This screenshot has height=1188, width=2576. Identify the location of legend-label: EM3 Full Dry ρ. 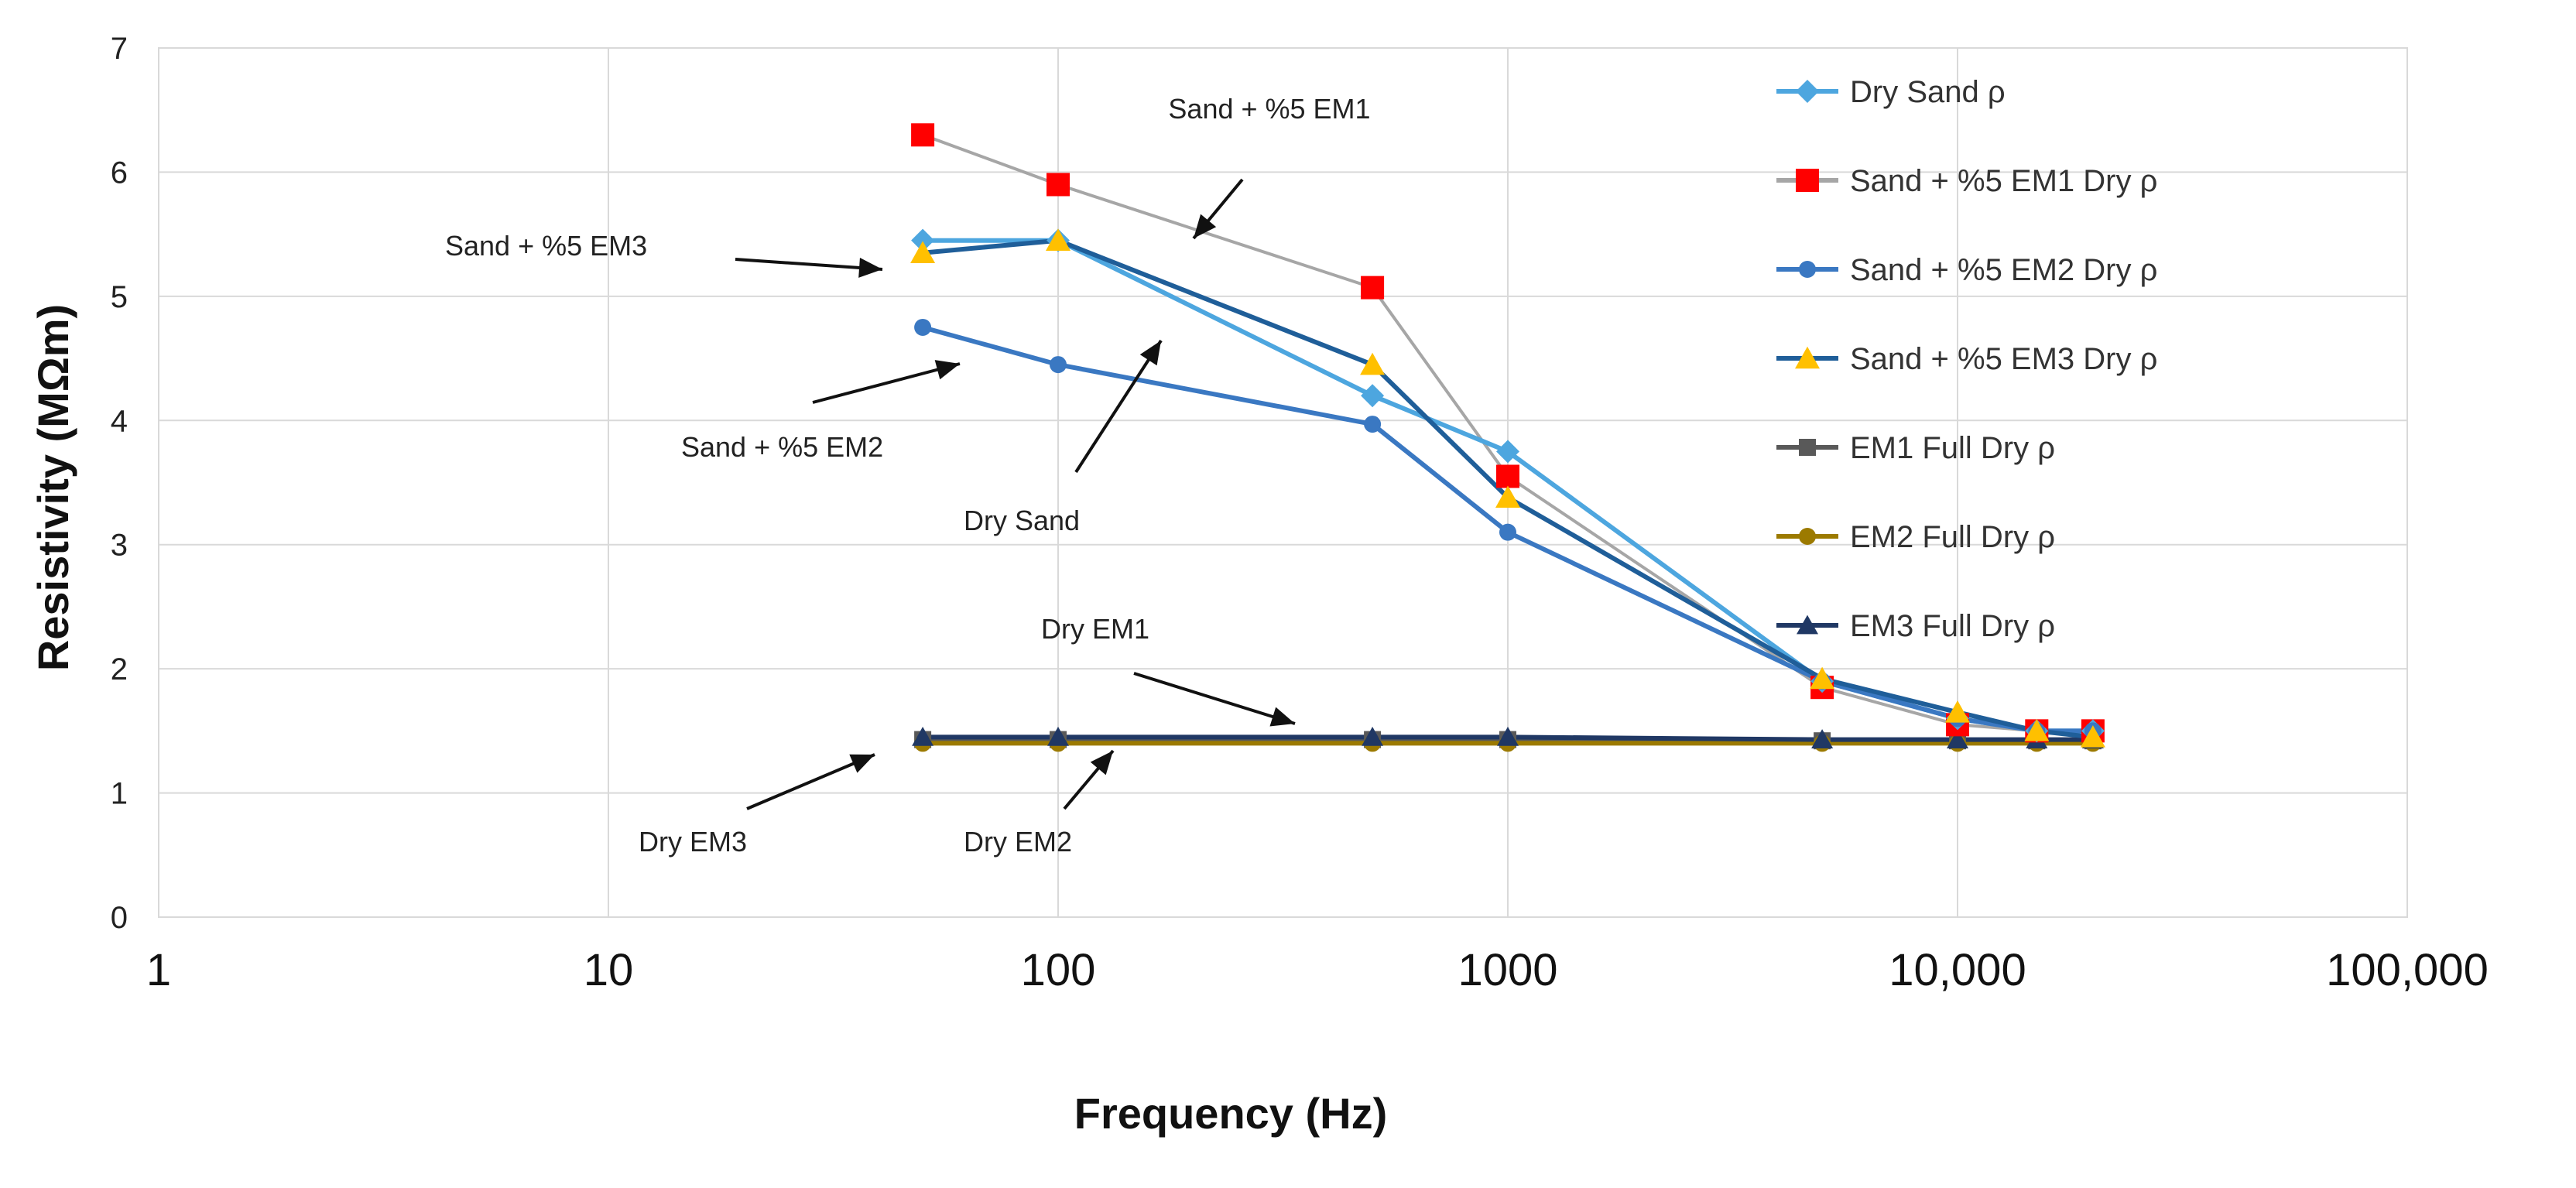
(1952, 626).